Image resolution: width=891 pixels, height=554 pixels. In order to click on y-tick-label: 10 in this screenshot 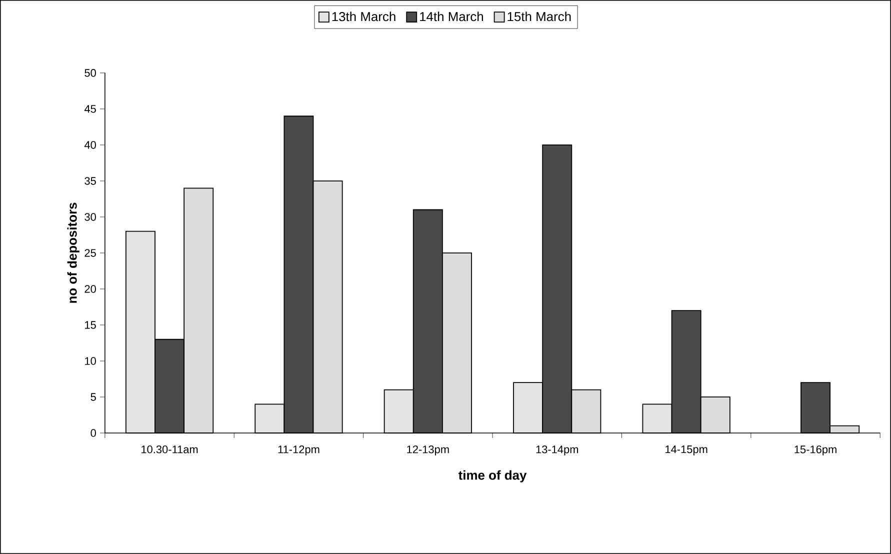, I will do `click(90, 361)`.